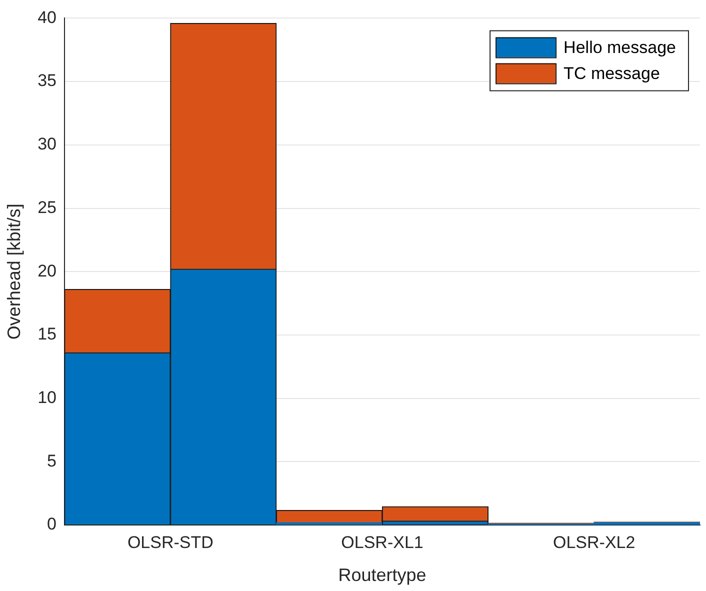 This screenshot has height=591, width=706. Describe the element at coordinates (14, 272) in the screenshot. I see `y-axis-title: Overhead [kbit/s]` at that location.